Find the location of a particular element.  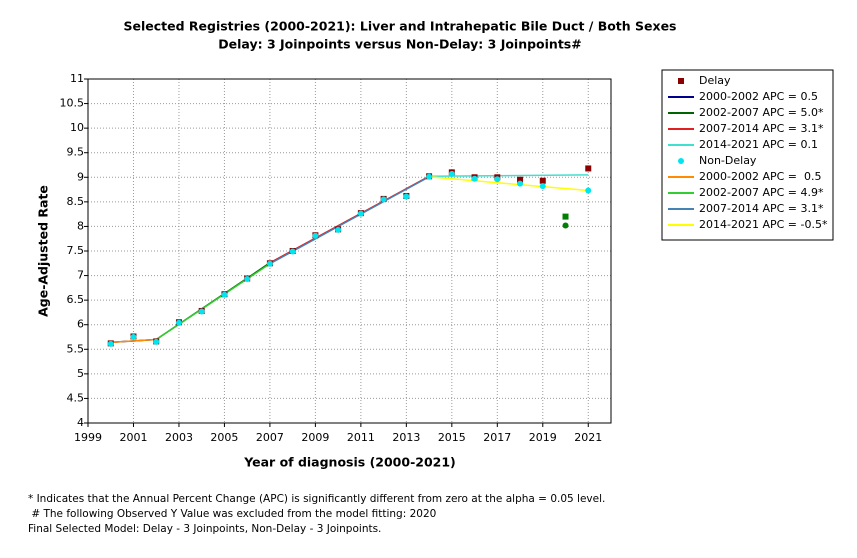

x-tick-label: 2003 is located at coordinates (179, 437).